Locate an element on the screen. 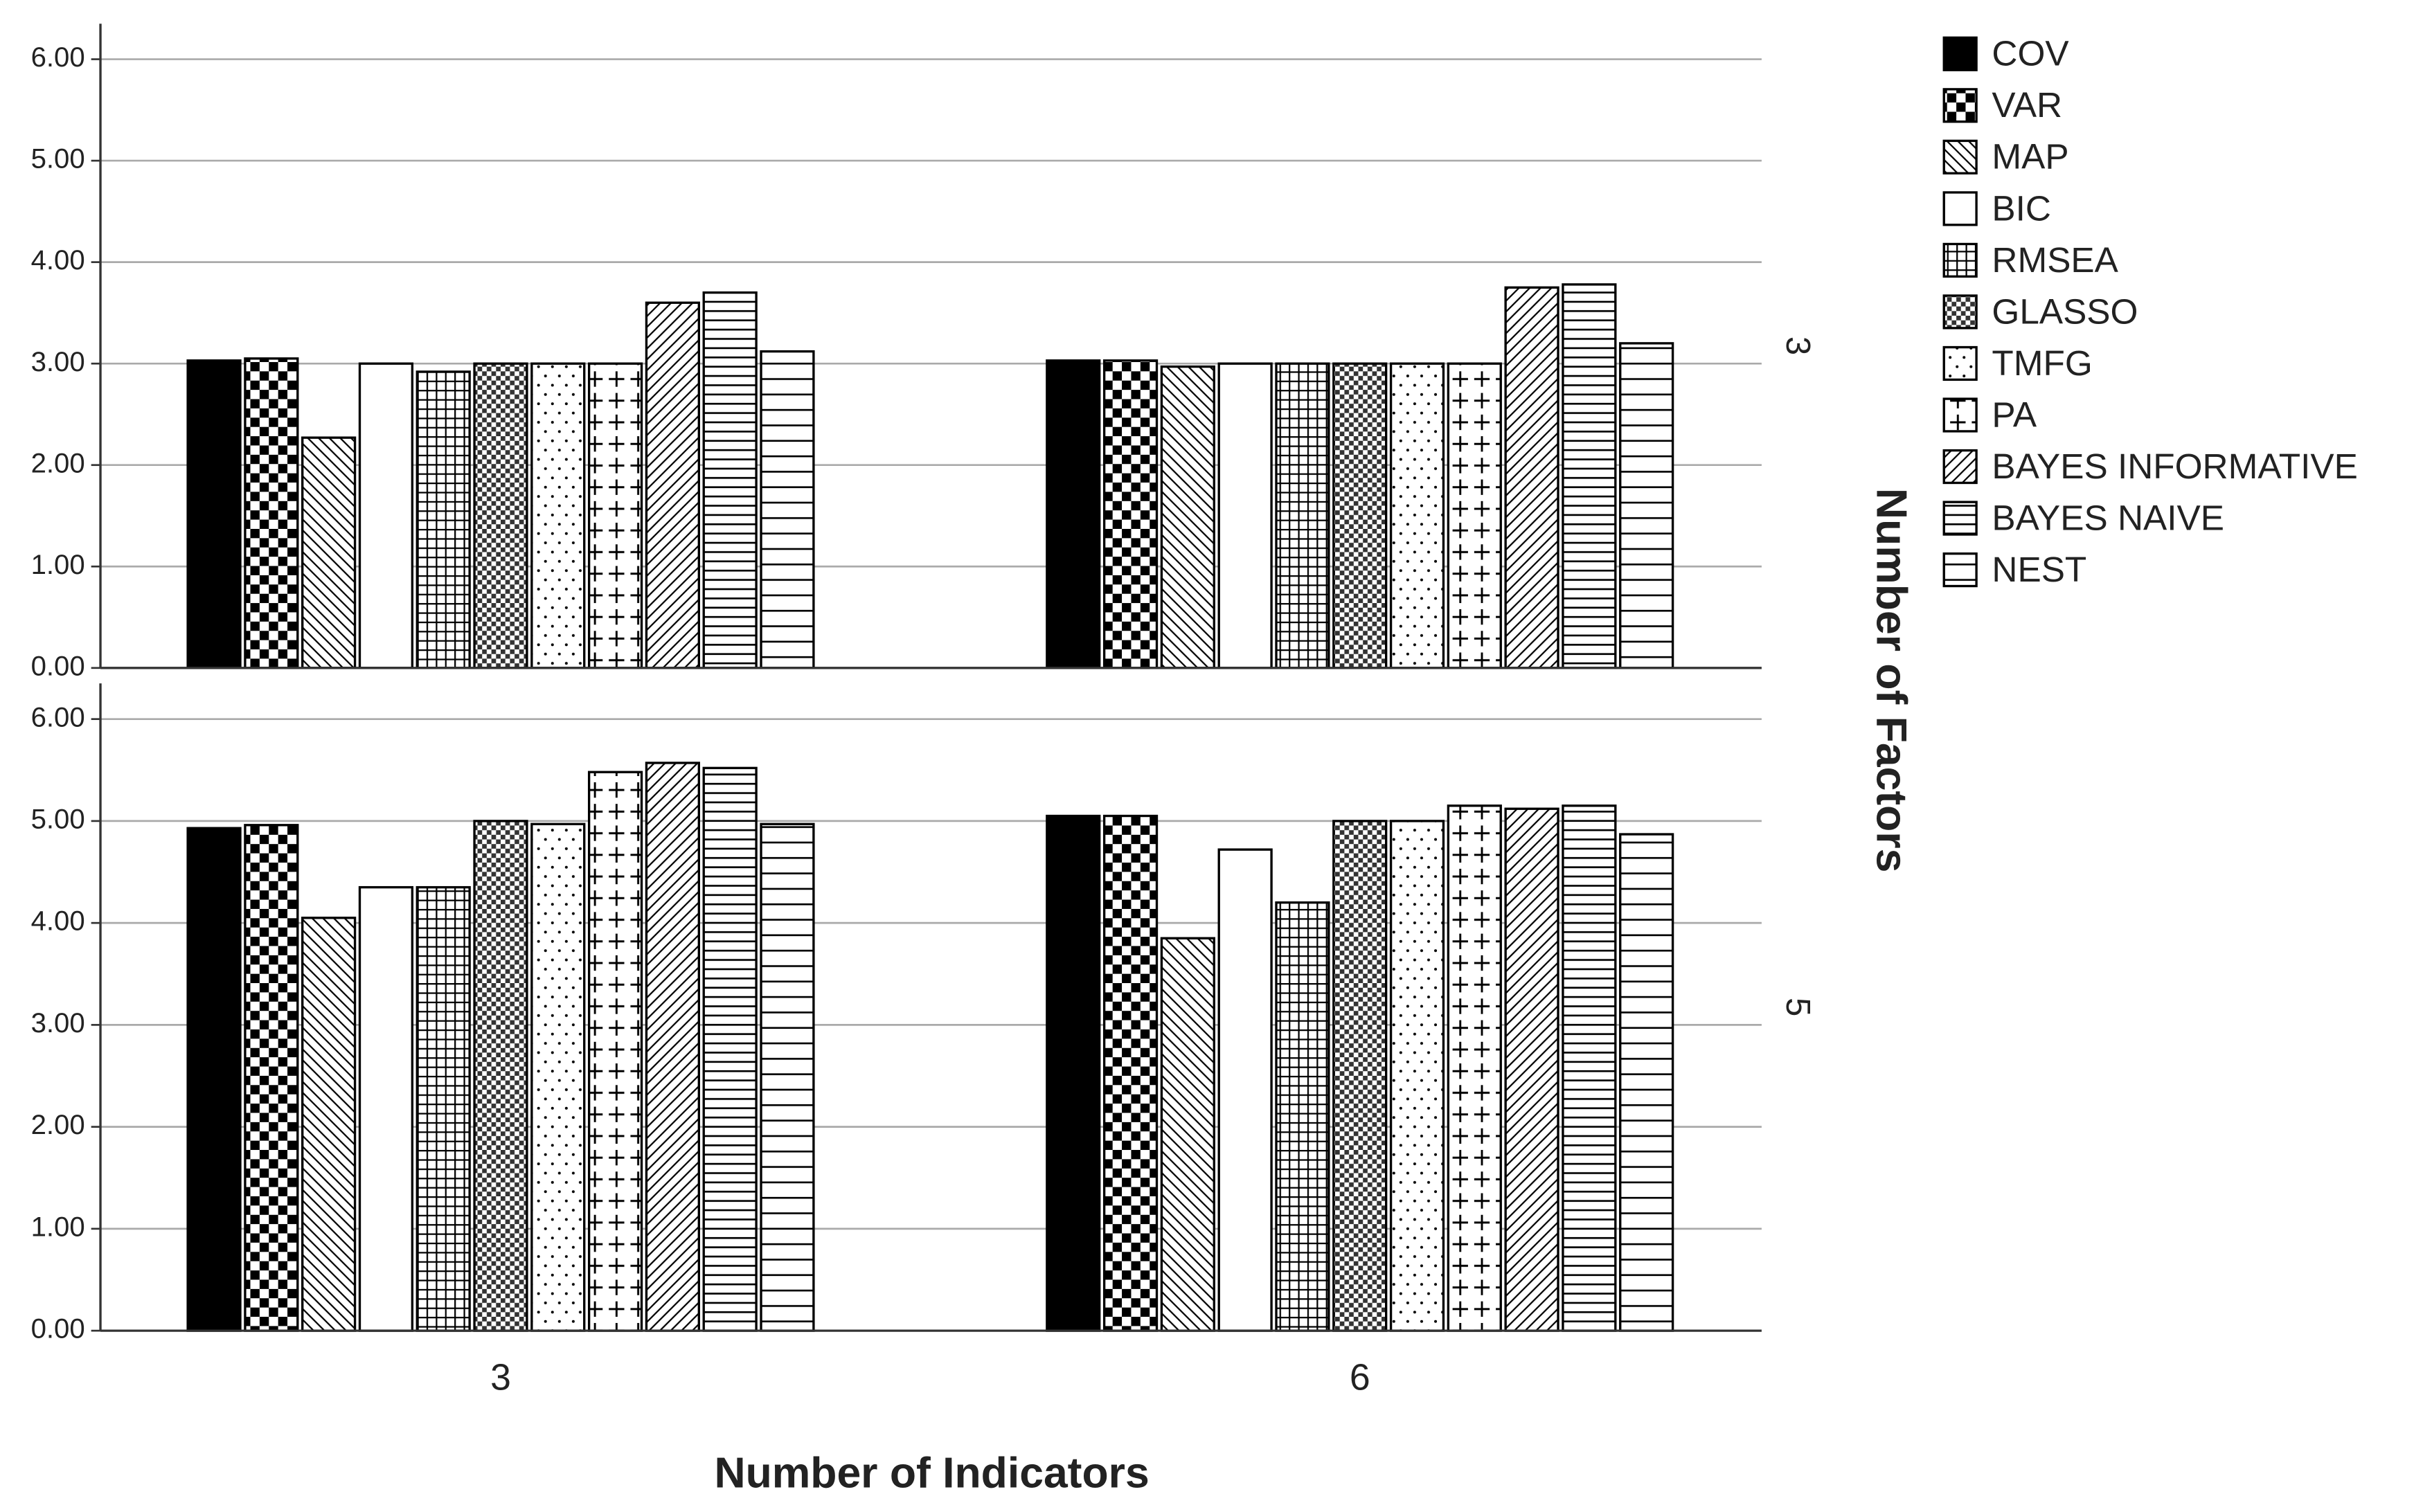 Image resolution: width=2423 pixels, height=1512 pixels. legend-label: TMFG is located at coordinates (2042, 363).